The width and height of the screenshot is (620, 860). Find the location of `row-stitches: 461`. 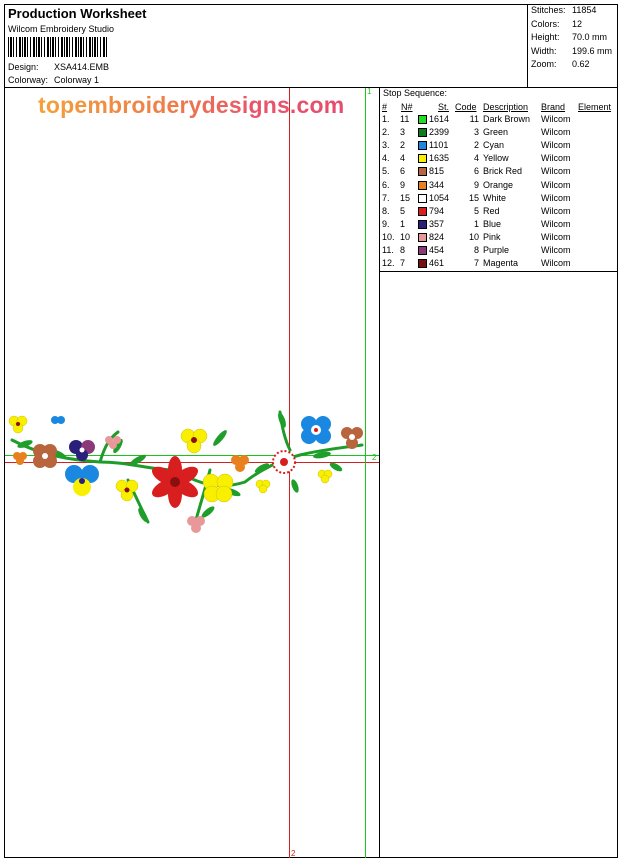

row-stitches: 461 is located at coordinates (437, 263).